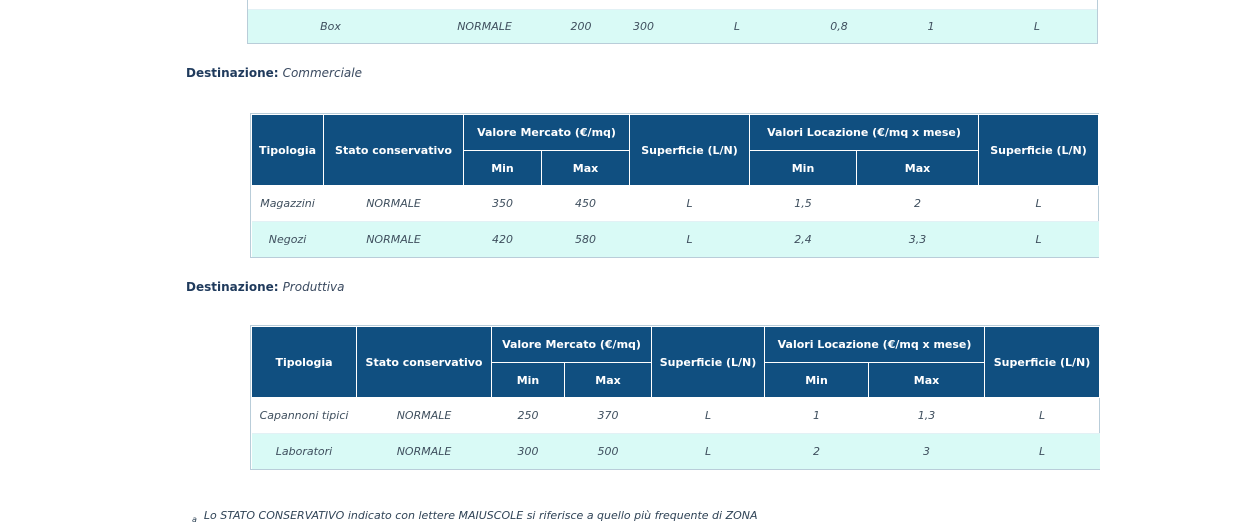 The width and height of the screenshot is (1240, 525). Describe the element at coordinates (917, 203) in the screenshot. I see `cell-locazione-max: 2` at that location.